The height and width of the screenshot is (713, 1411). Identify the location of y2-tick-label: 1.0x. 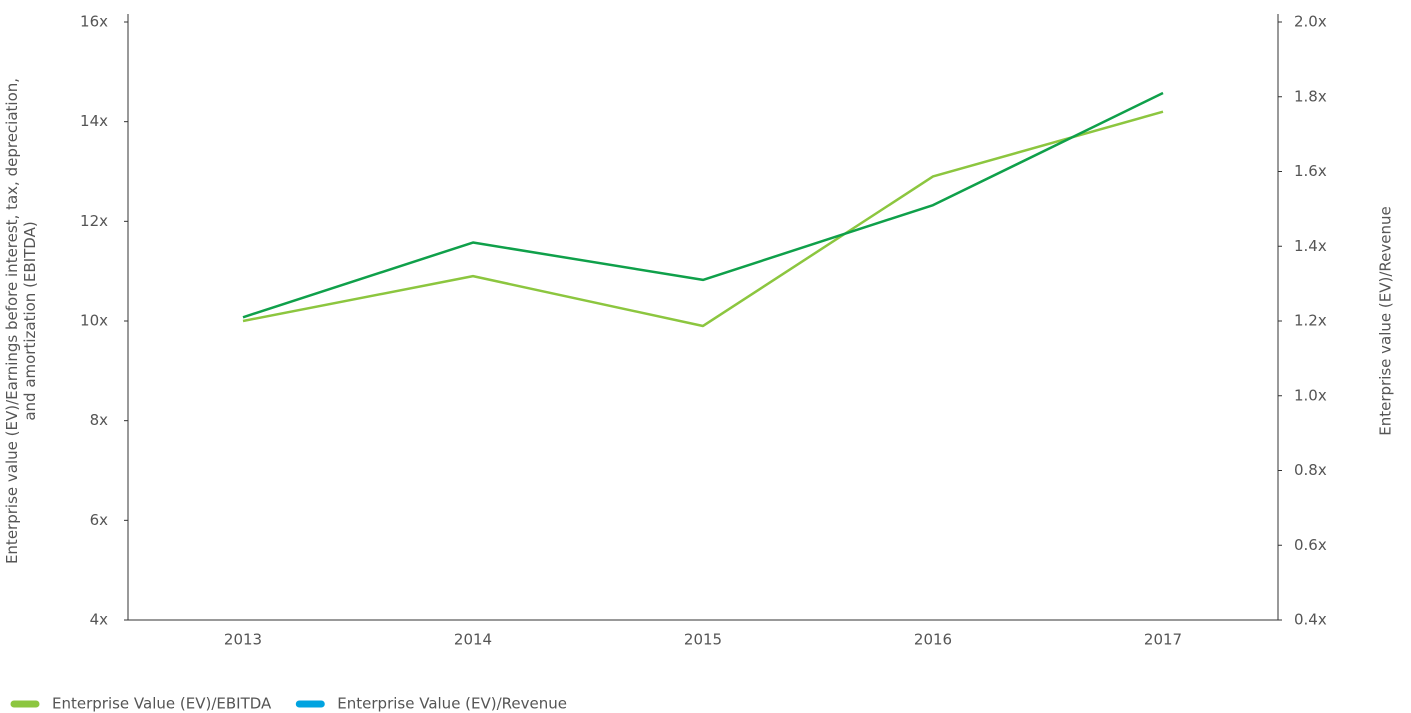
(1310, 395).